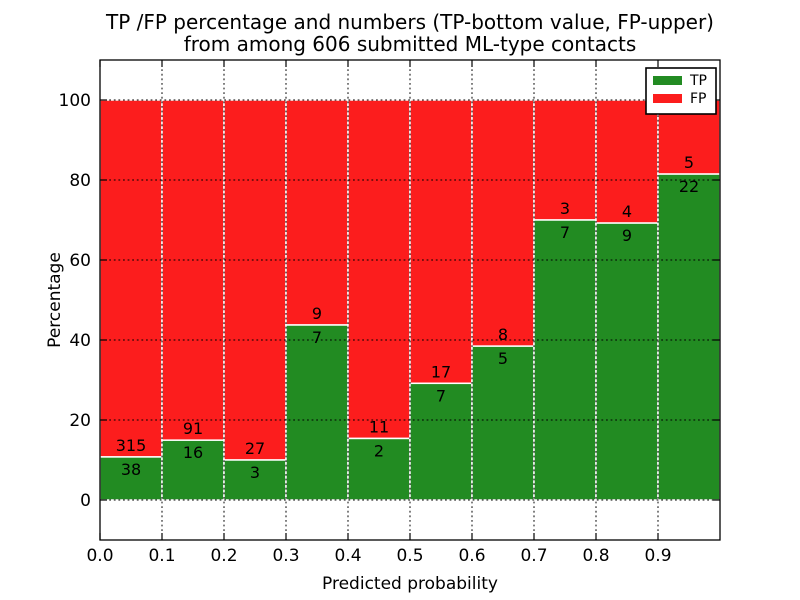 The height and width of the screenshot is (600, 800). Describe the element at coordinates (85, 501) in the screenshot. I see `y-tick-label: 0` at that location.